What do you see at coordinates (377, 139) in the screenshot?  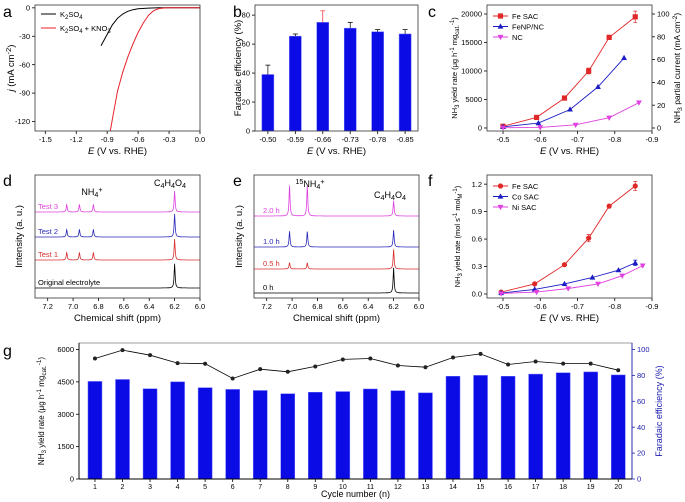 I see `x-tick-label: -0.78` at bounding box center [377, 139].